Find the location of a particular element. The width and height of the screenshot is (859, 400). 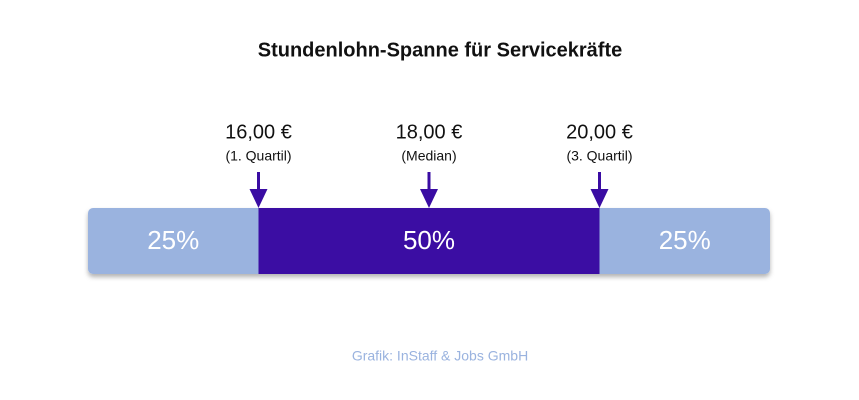

marker-label: 16,00 € is located at coordinates (258, 132).